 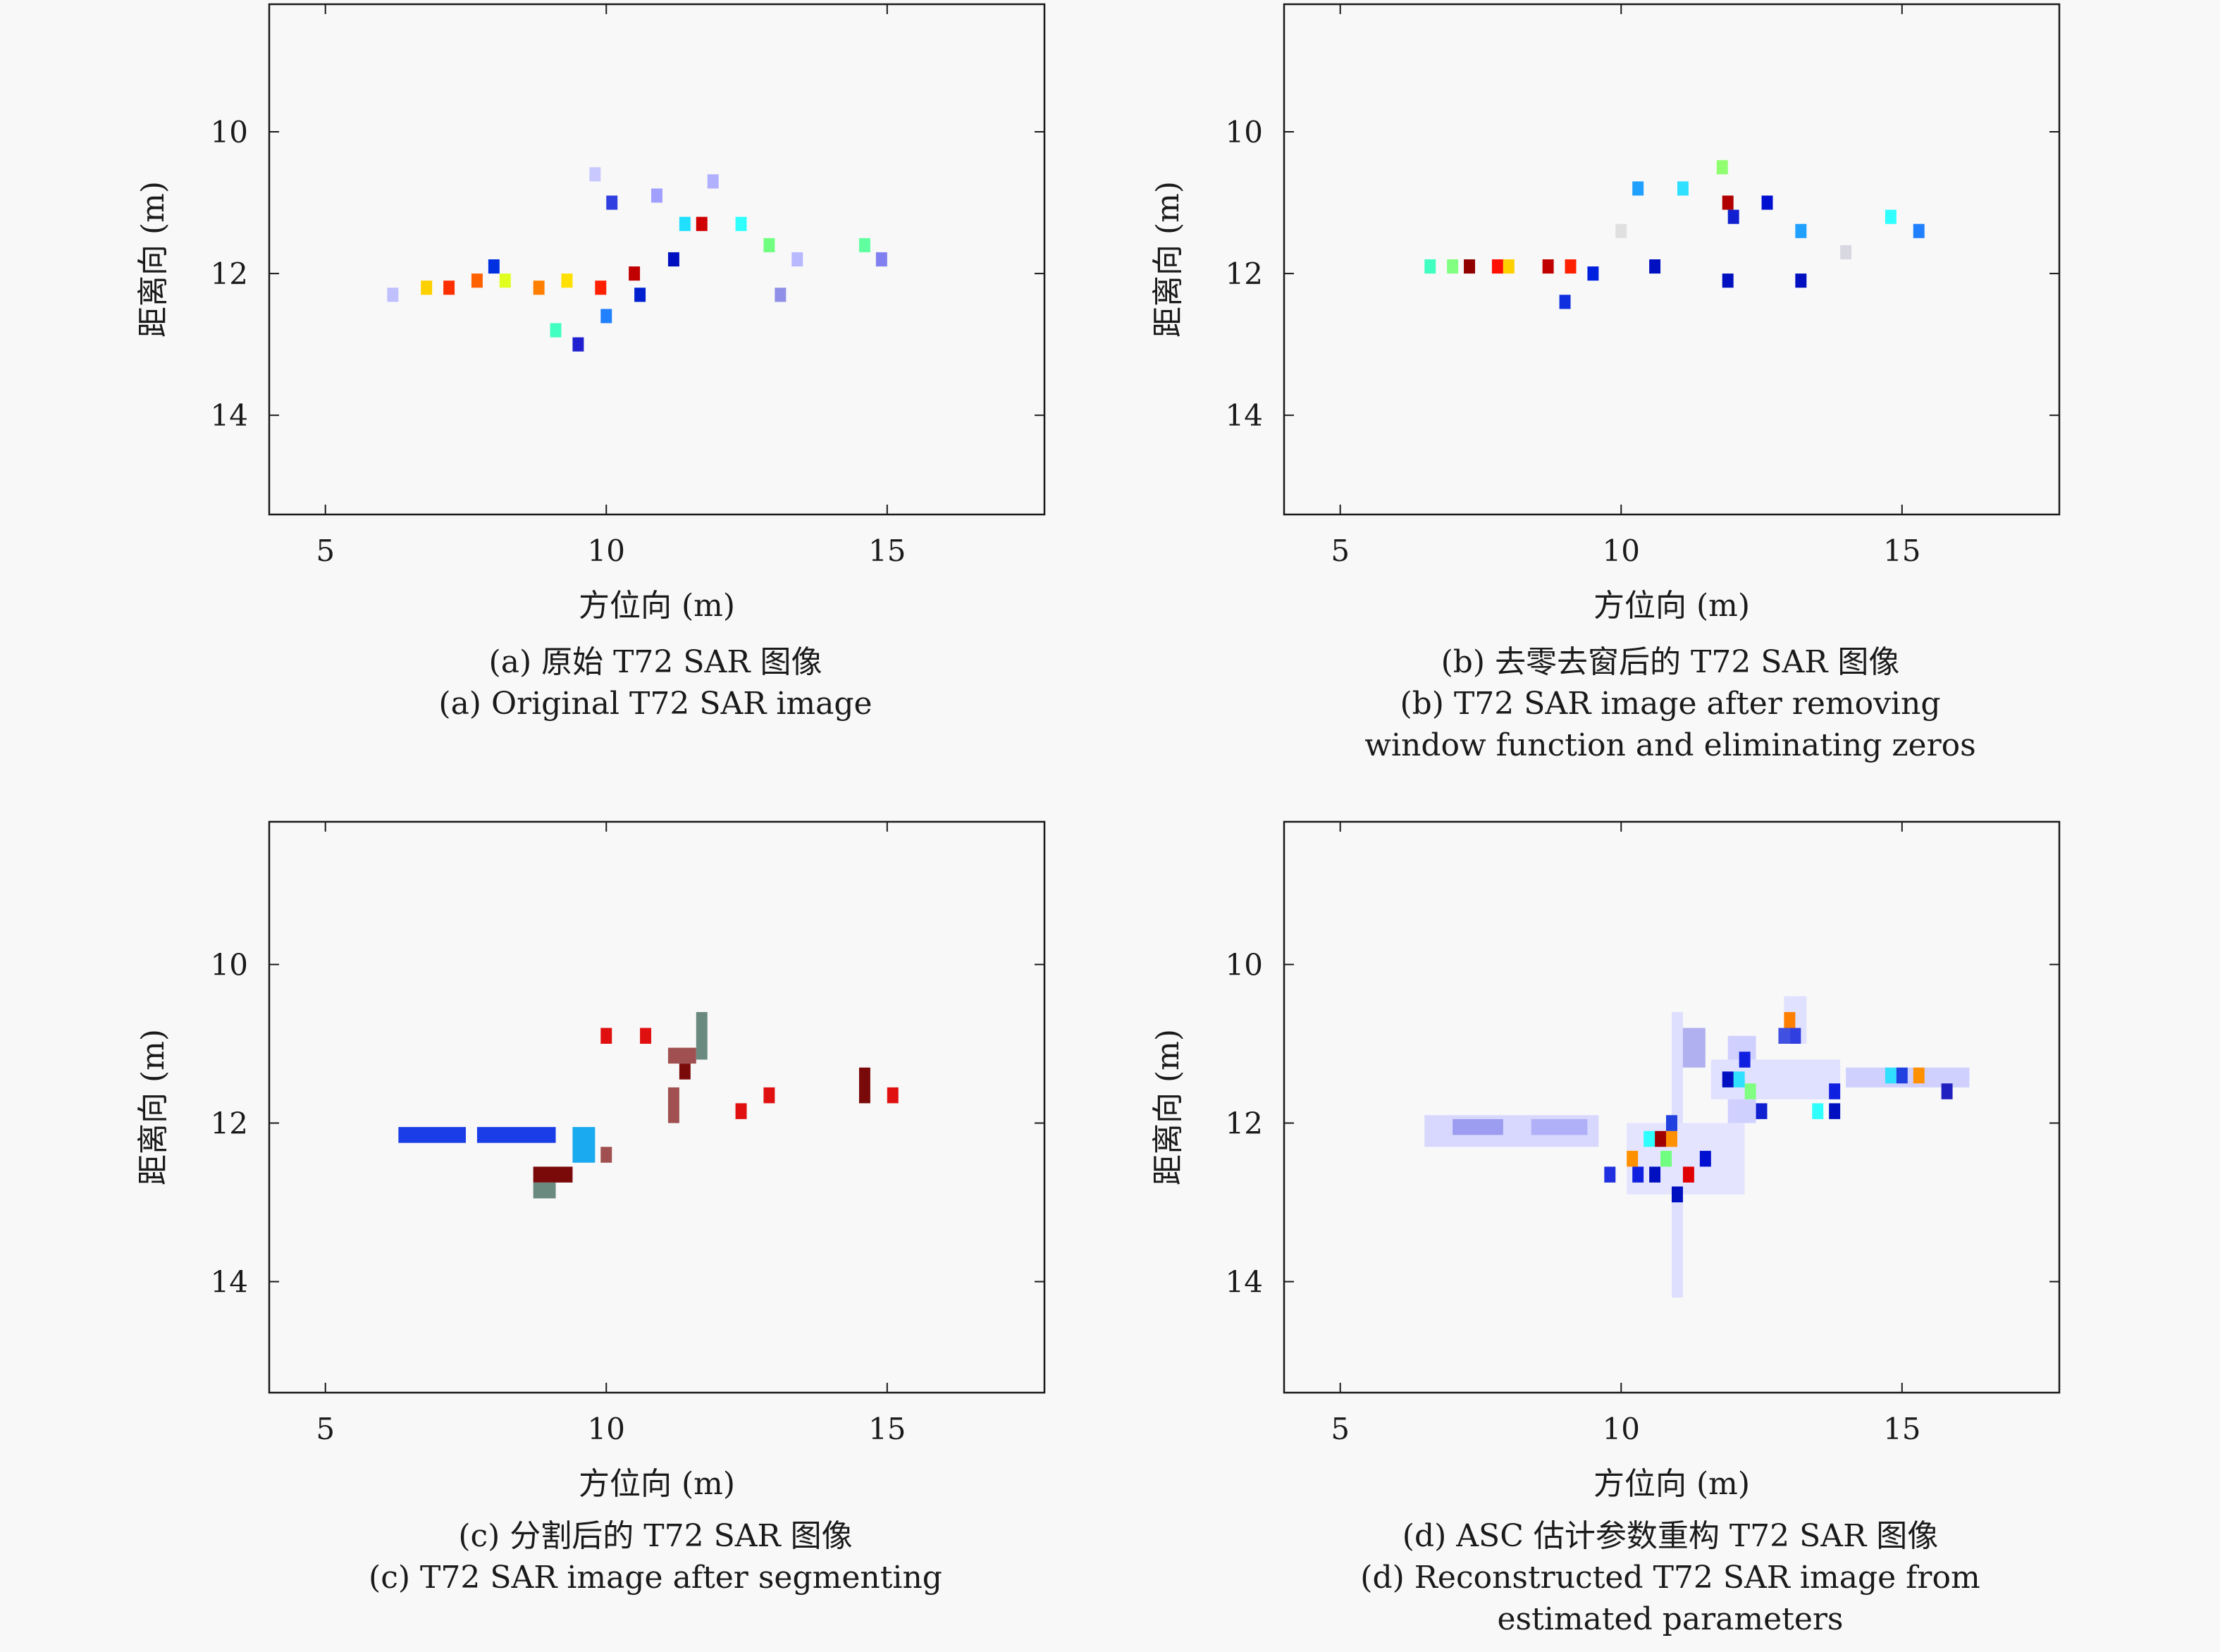 I want to click on caption-d-en-2: estimated parameters, so click(x=1671, y=1619).